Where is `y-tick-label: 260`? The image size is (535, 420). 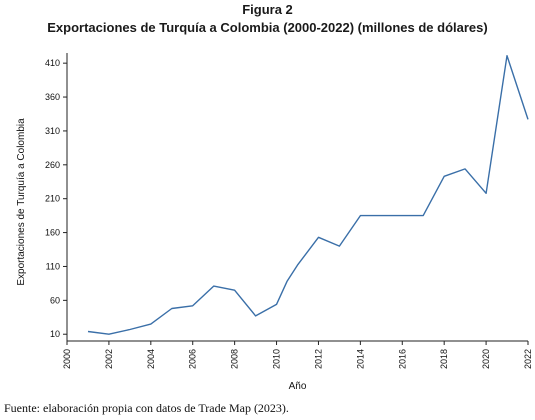 y-tick-label: 260 is located at coordinates (52, 165).